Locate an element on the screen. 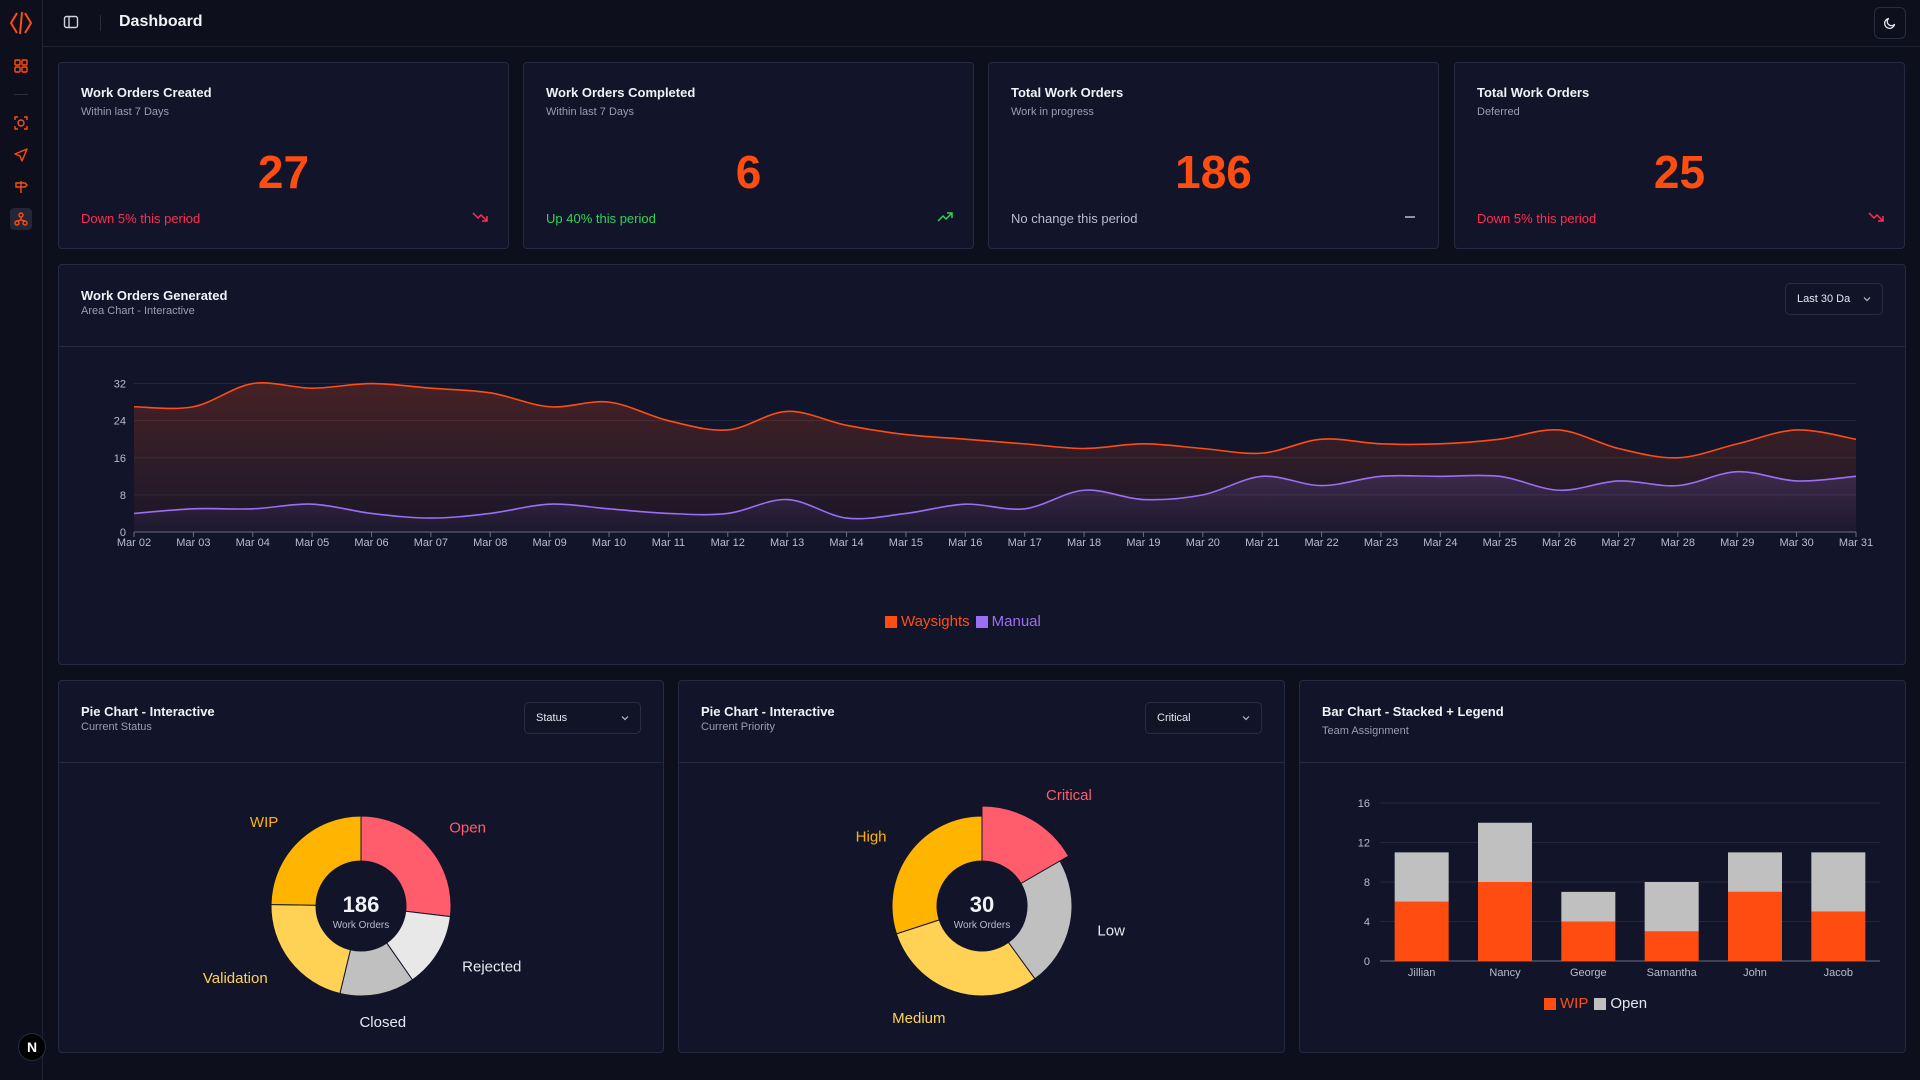 This screenshot has height=1080, width=1920. bar-open-samantha is located at coordinates (1671, 907).